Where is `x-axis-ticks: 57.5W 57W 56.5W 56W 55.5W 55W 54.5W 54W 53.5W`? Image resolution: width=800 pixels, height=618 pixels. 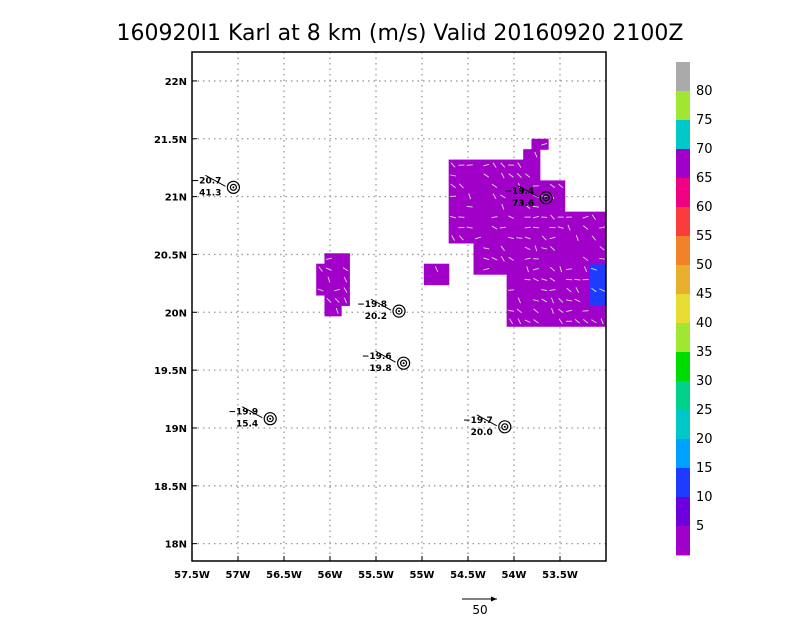 x-axis-ticks: 57.5W 57W 56.5W 56W 55.5W 55W 54.5W 54W 53.5W is located at coordinates (376, 568).